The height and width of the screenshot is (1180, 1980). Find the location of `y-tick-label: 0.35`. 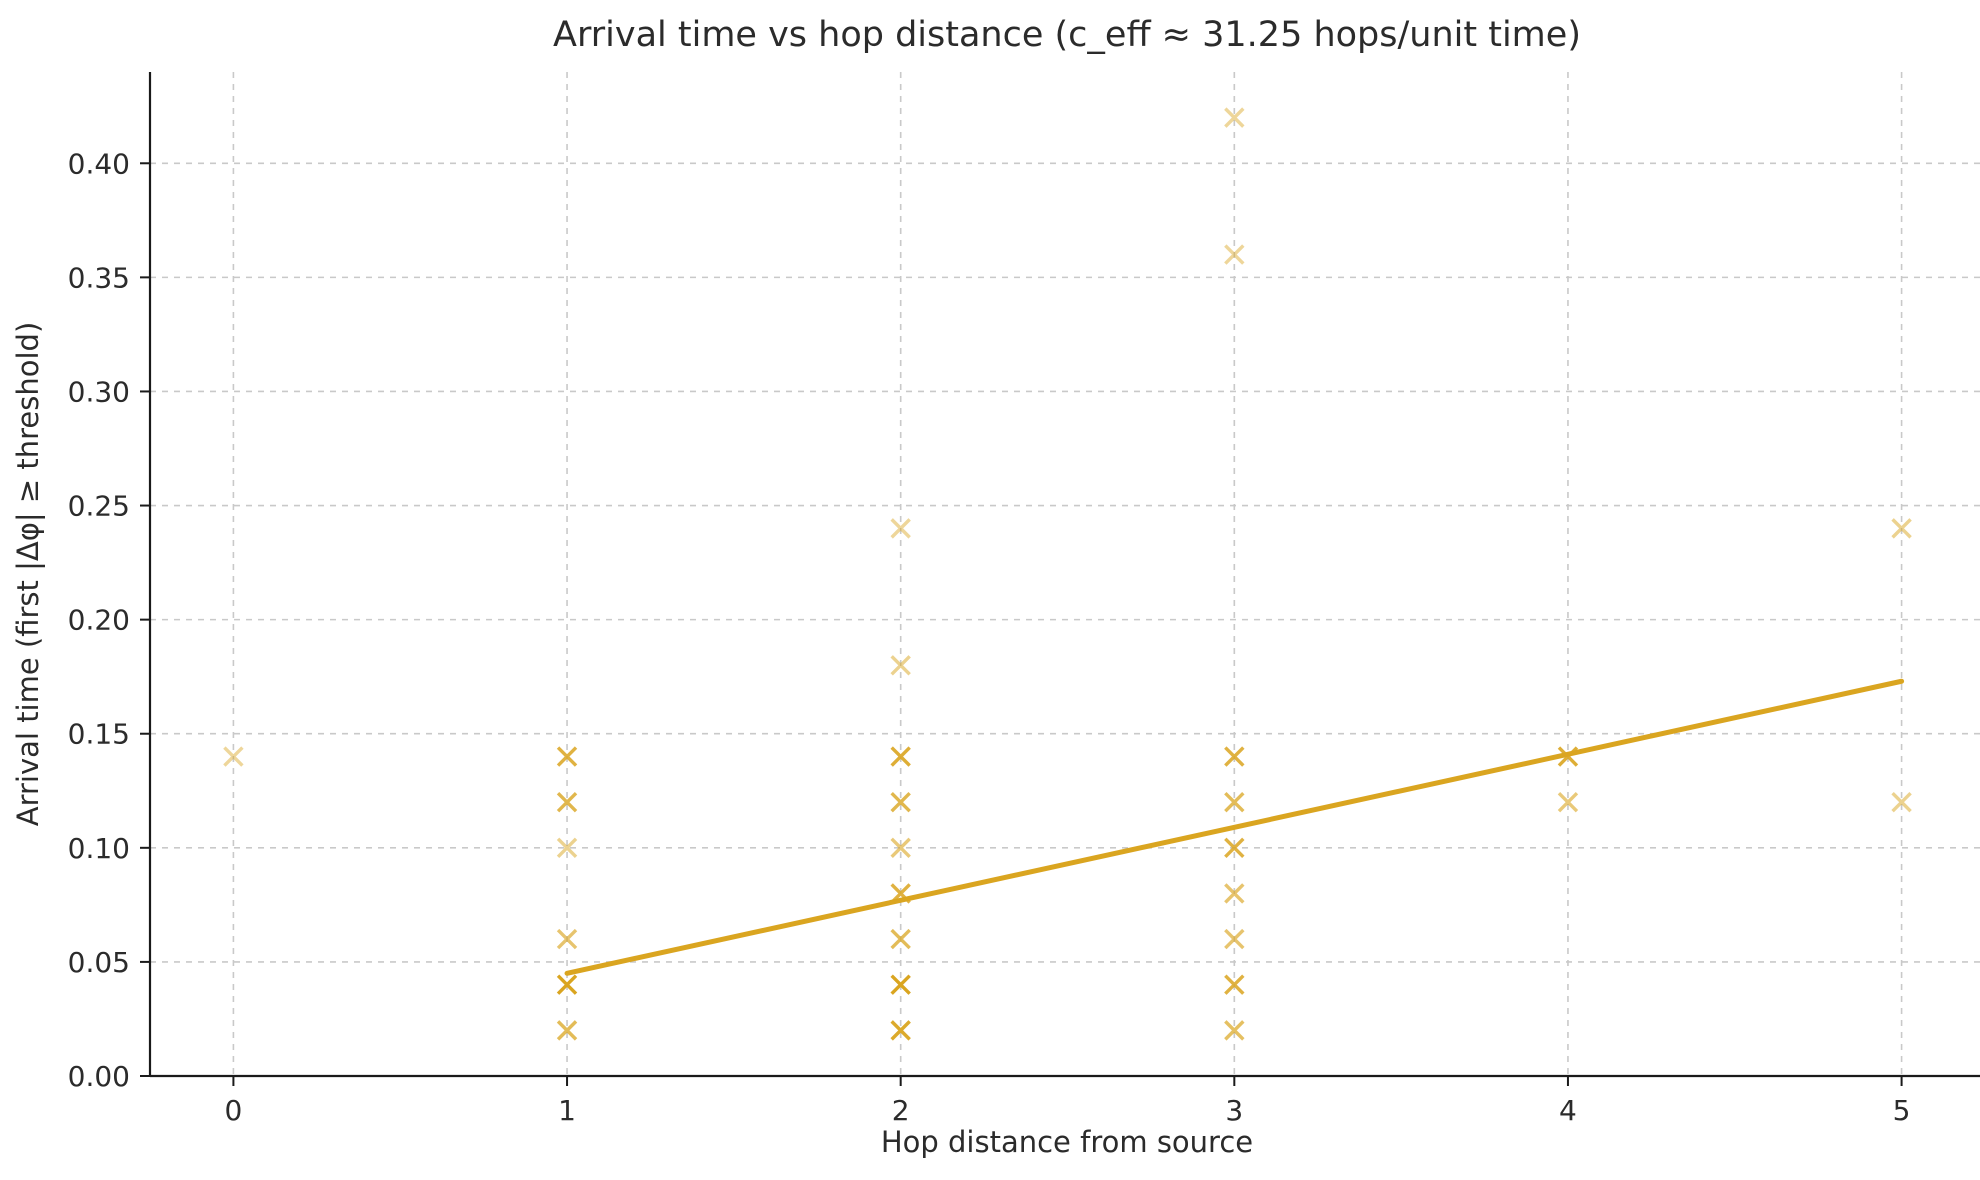

y-tick-label: 0.35 is located at coordinates (99, 277).